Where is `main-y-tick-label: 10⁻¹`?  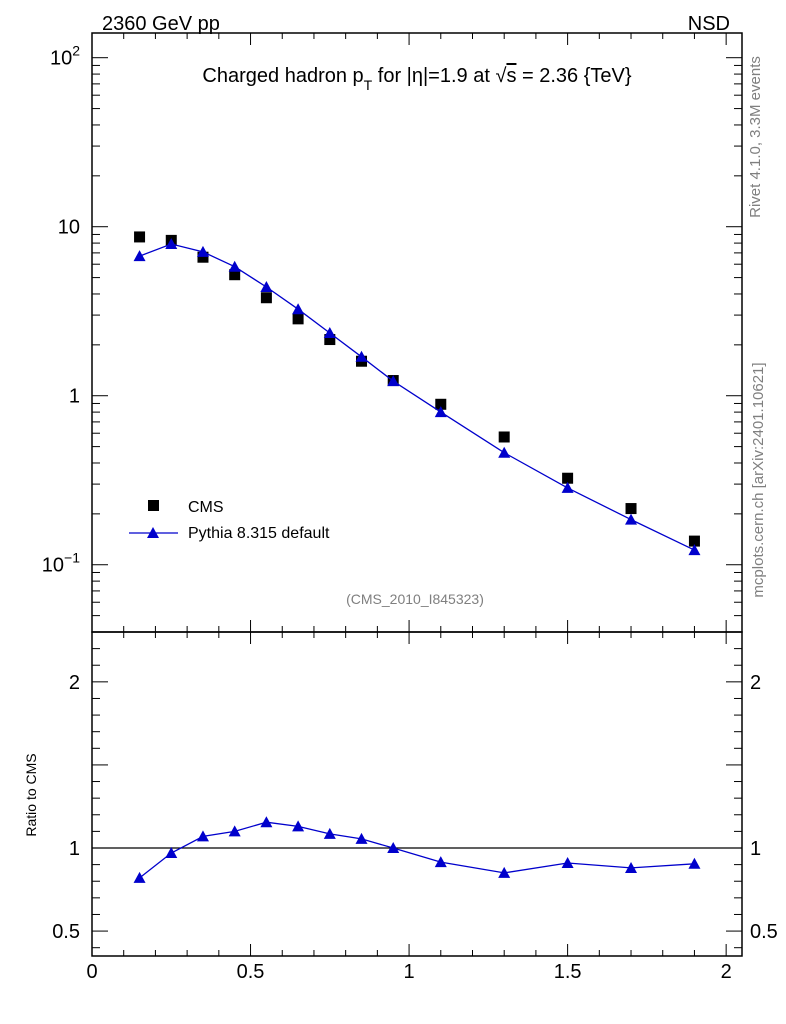
main-y-tick-label: 10⁻¹ is located at coordinates (61, 563).